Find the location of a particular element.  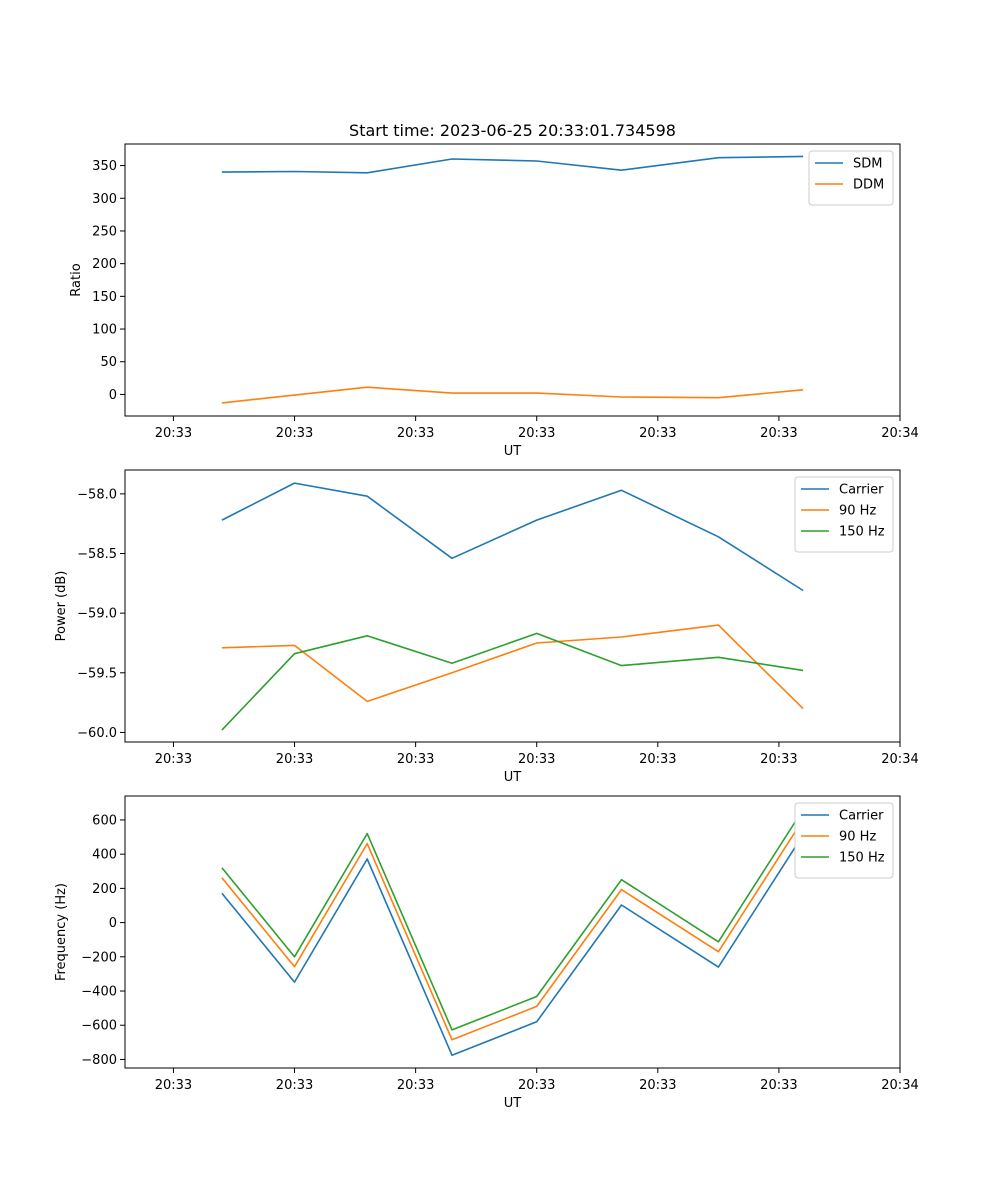

y-axis-label: Power (dB) is located at coordinates (61, 606).